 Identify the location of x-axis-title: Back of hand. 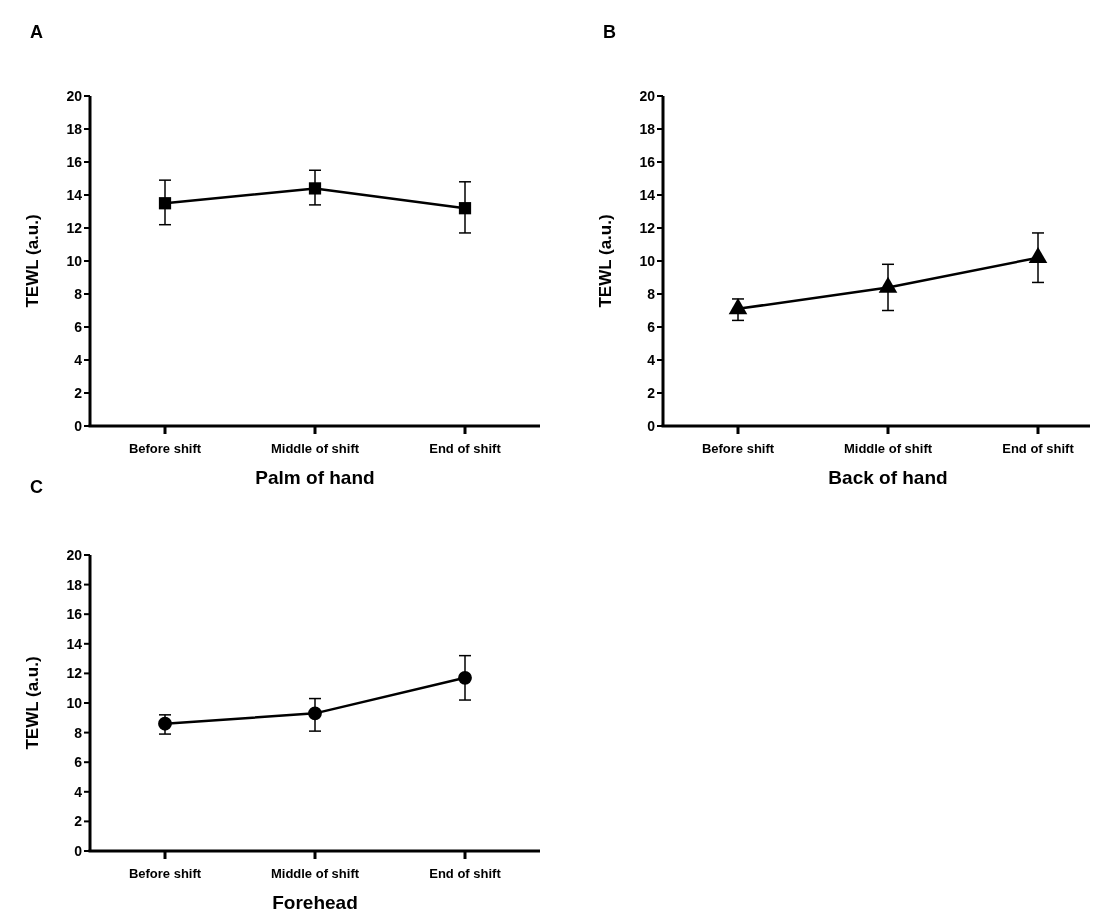
(888, 477).